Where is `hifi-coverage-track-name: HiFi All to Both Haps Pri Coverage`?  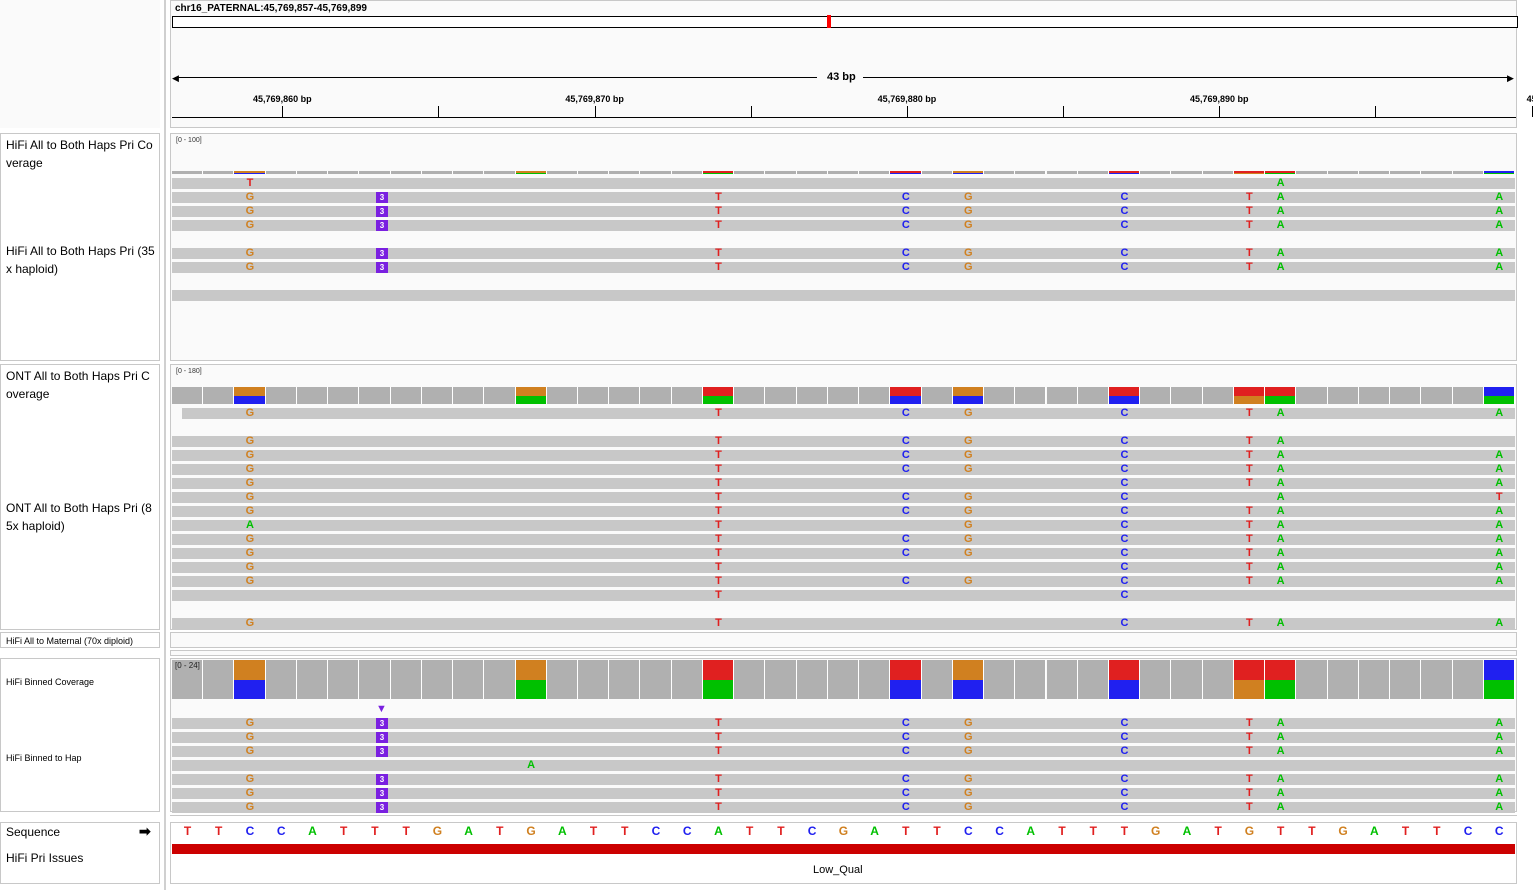
hifi-coverage-track-name: HiFi All to Both Haps Pri Coverage is located at coordinates (79, 154).